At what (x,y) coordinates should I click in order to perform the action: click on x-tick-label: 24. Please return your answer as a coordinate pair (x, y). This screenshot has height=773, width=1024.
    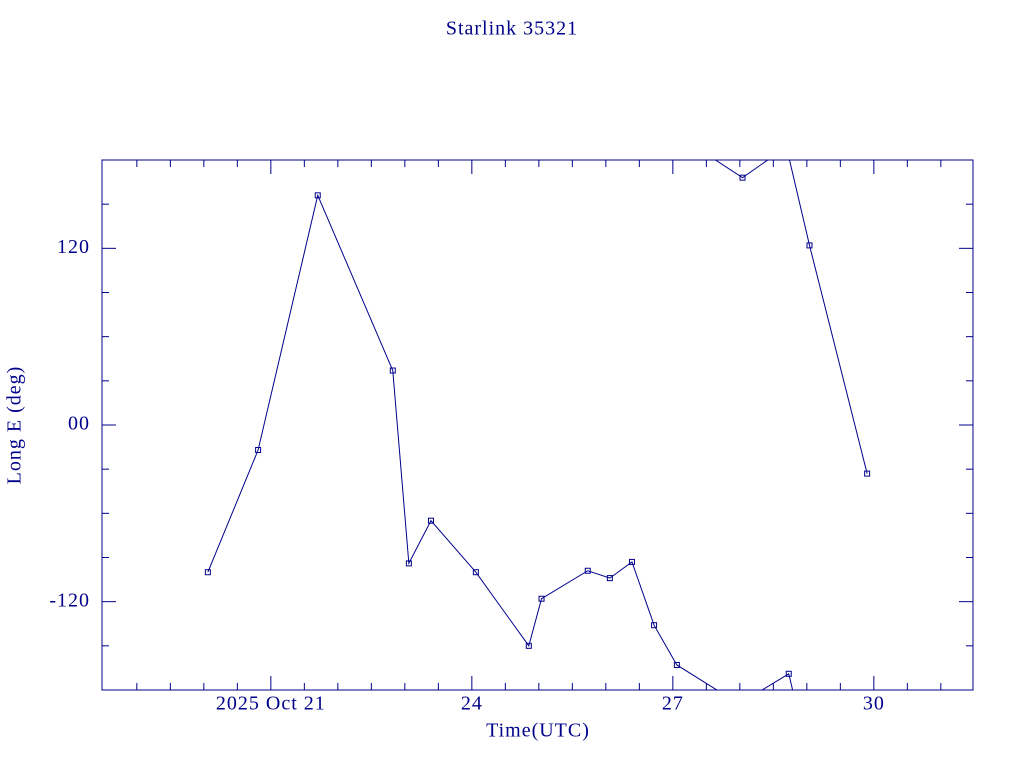
    Looking at the image, I should click on (472, 704).